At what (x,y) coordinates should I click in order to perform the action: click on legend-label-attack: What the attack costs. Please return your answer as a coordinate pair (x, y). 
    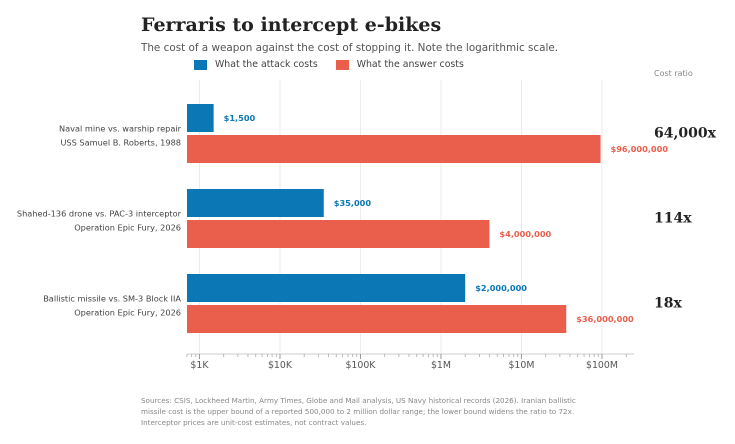
    Looking at the image, I should click on (266, 64).